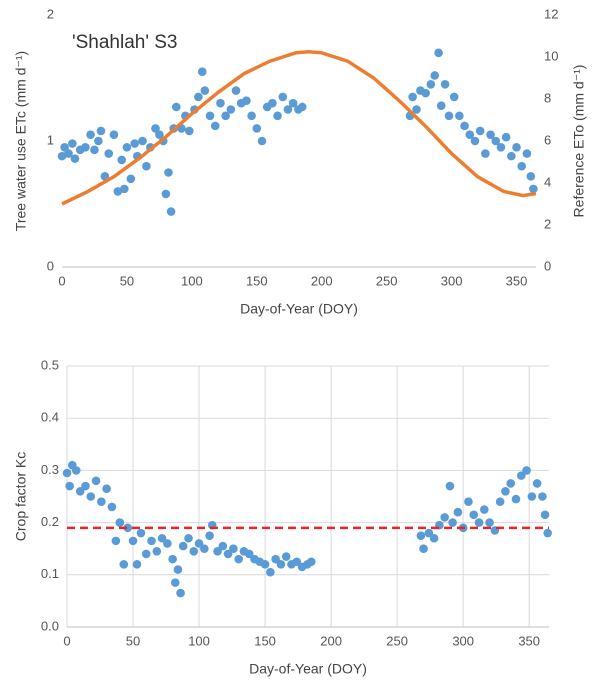 The image size is (596, 682). I want to click on y-tick-label: 0.3, so click(50, 469).